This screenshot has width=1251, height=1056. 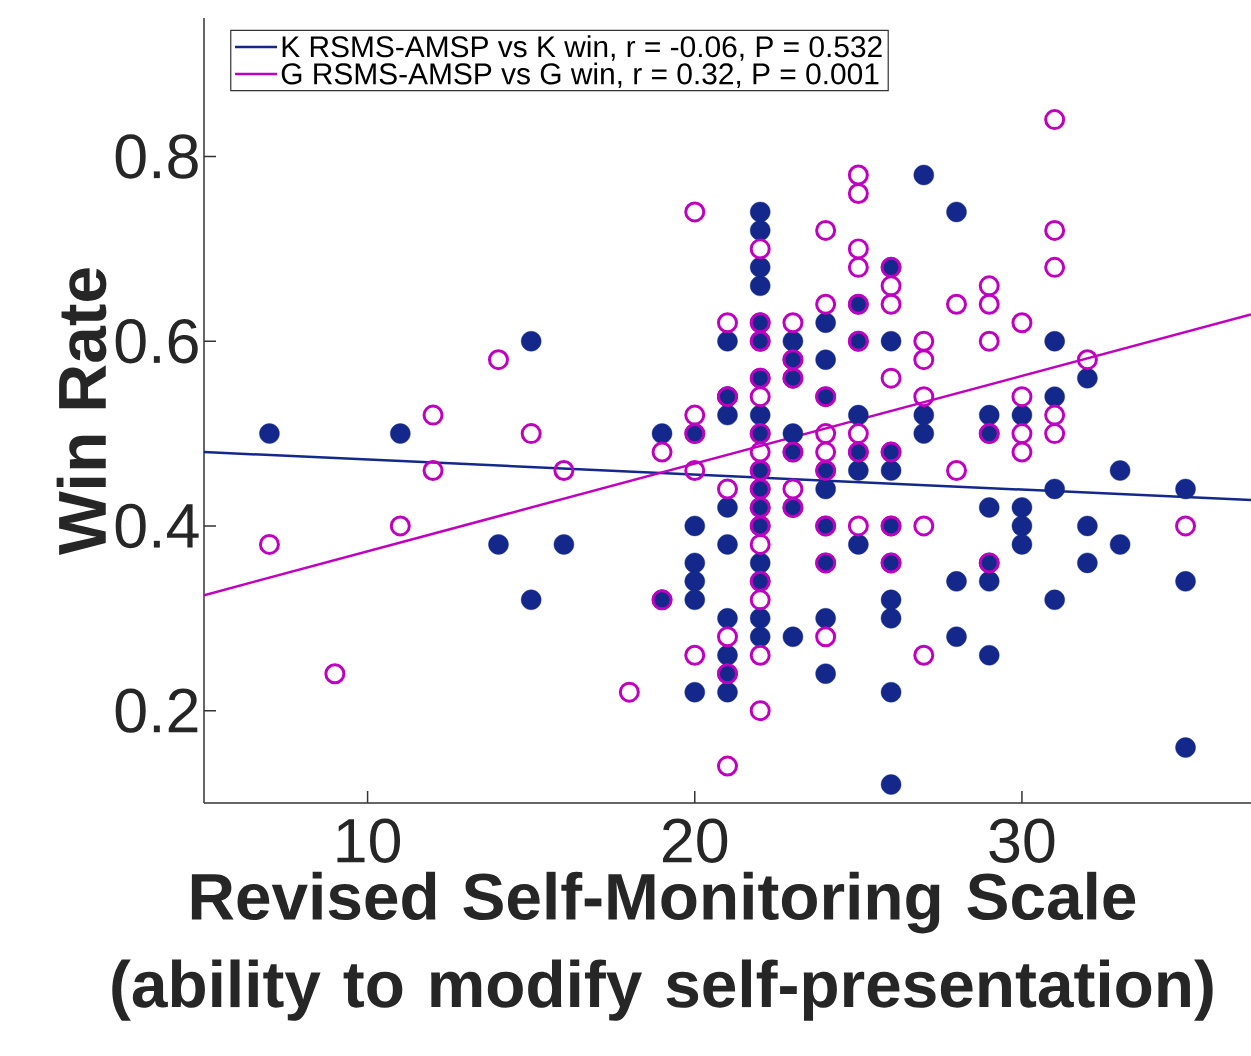 What do you see at coordinates (157, 526) in the screenshot?
I see `y-tick-label: 0.4` at bounding box center [157, 526].